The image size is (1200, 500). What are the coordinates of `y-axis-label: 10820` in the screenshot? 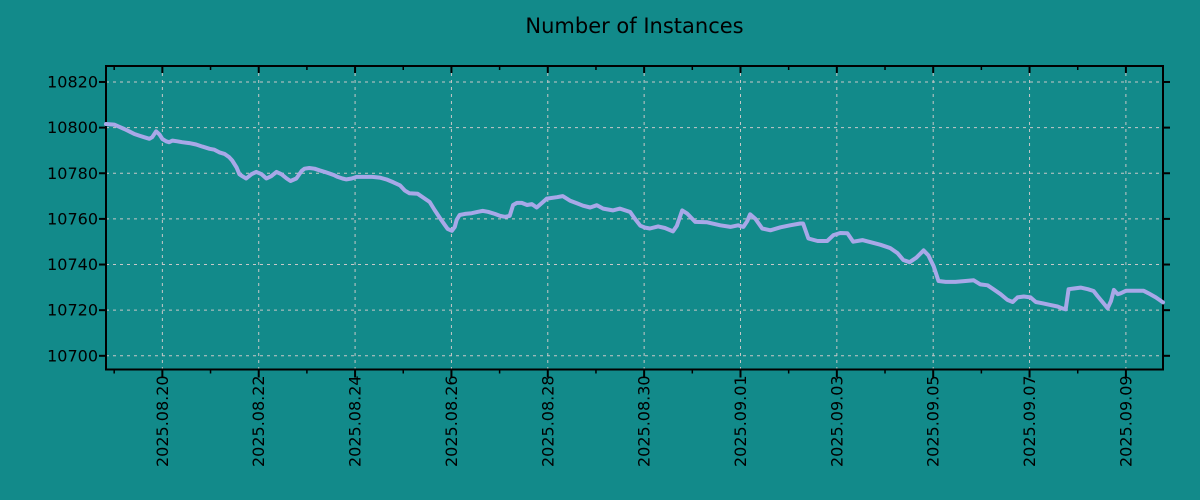 It's located at (72, 81).